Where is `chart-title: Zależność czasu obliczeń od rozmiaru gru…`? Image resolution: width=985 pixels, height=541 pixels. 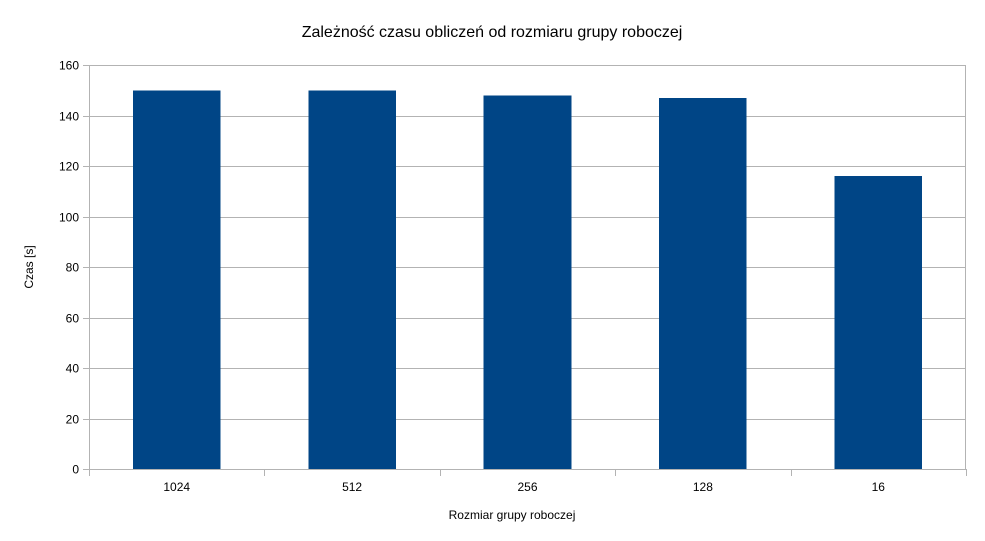
chart-title: Zależność czasu obliczeń od rozmiaru gru… is located at coordinates (492, 32).